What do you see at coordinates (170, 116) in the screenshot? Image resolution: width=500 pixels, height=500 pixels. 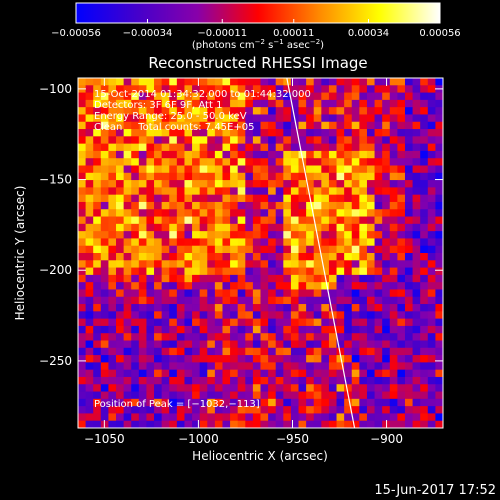 I see `annotation-energy: Energy Range: 25.0 - 50.0 keV` at bounding box center [170, 116].